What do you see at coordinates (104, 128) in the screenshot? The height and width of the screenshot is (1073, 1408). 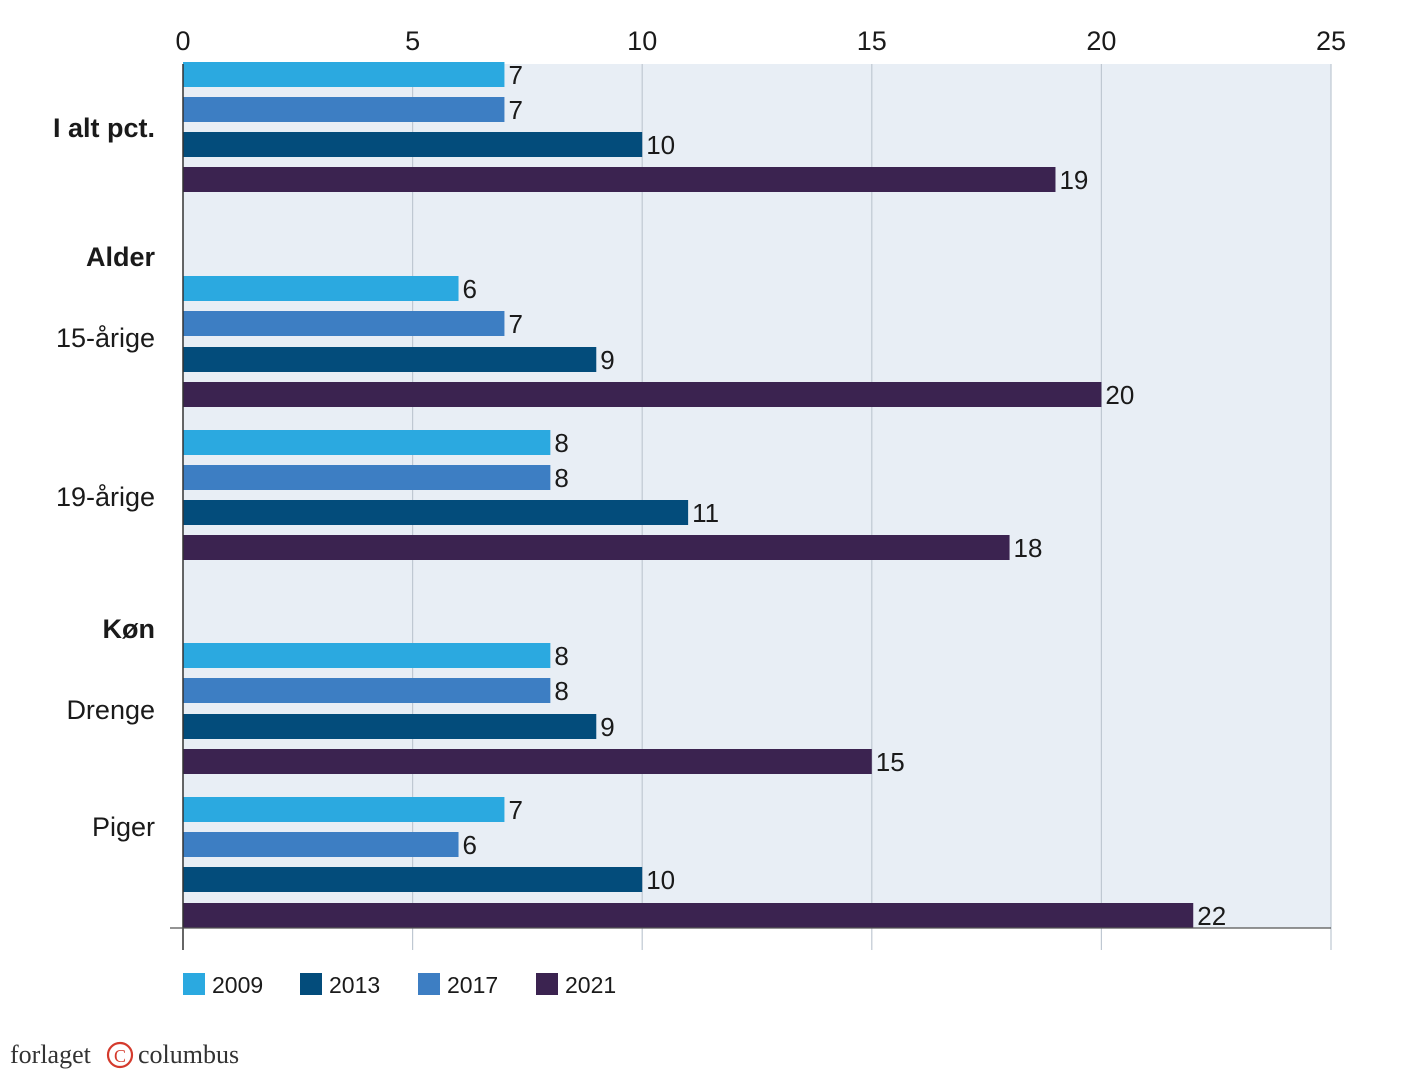 I see `category-label: I alt pct.` at bounding box center [104, 128].